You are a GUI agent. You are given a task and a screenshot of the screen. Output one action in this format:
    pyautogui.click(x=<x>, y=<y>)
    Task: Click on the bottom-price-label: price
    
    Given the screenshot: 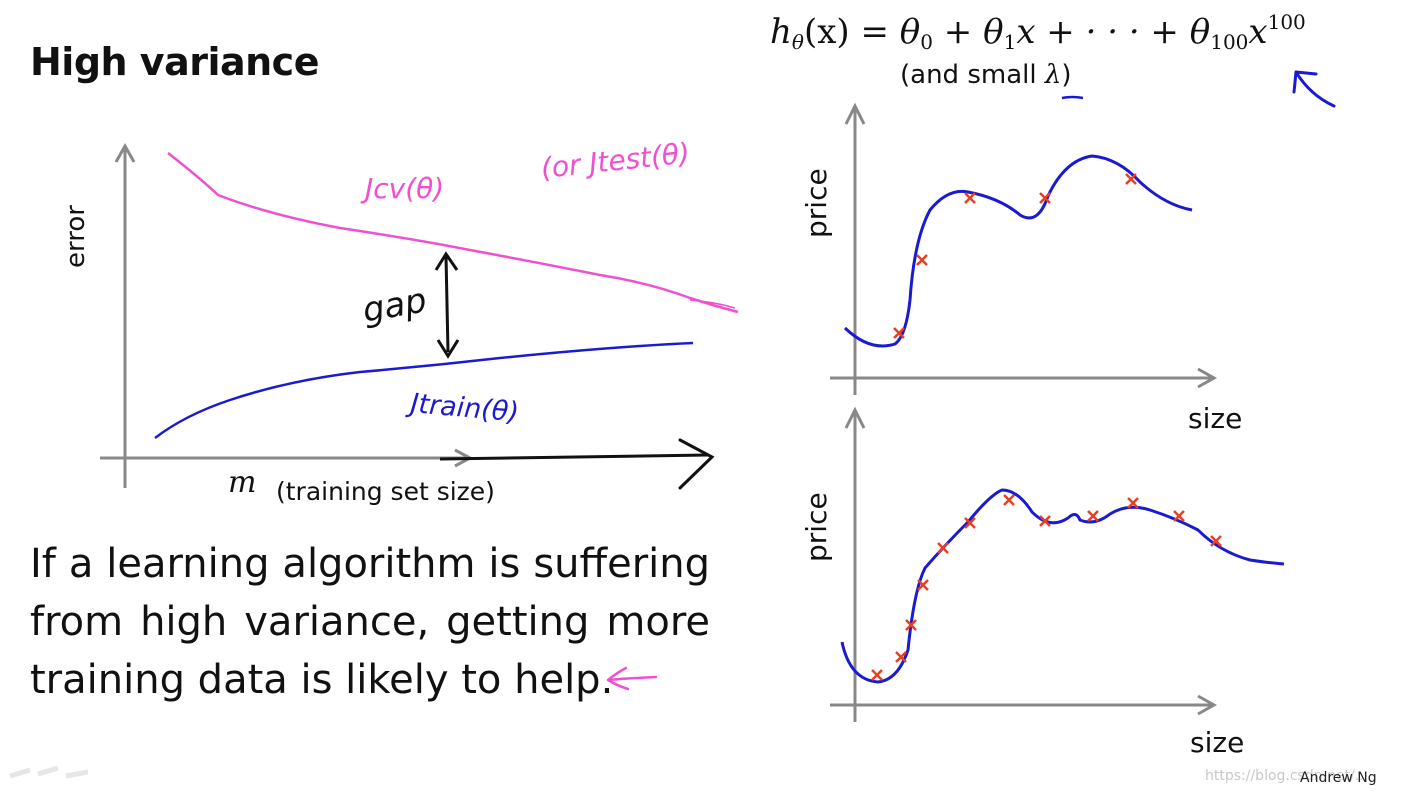 What is the action you would take?
    pyautogui.click(x=816, y=527)
    